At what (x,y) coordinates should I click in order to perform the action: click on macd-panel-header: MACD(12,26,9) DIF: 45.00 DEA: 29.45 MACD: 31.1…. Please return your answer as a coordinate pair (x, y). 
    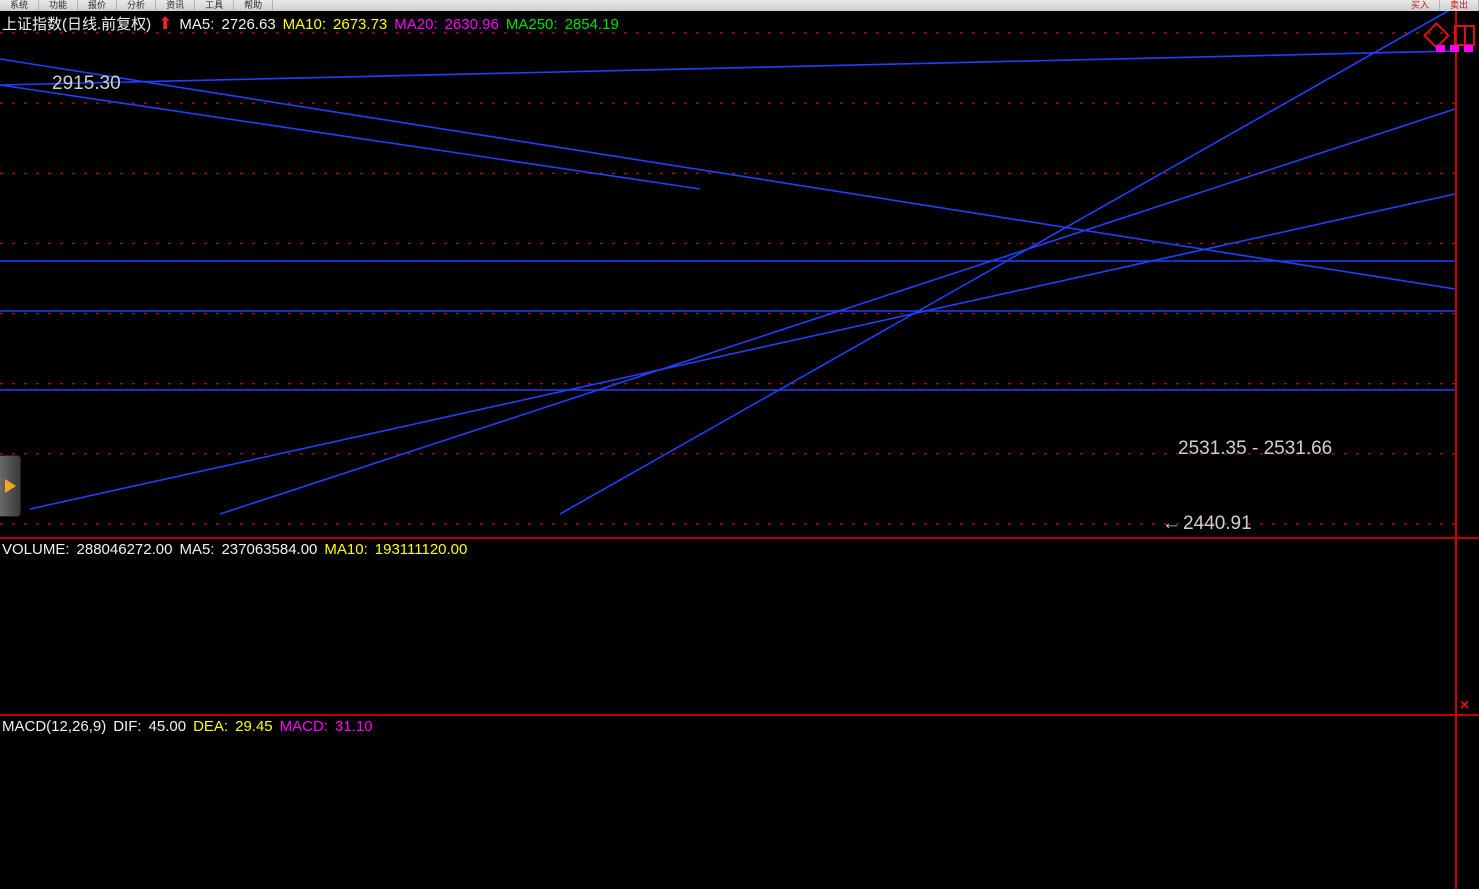
    Looking at the image, I should click on (191, 726).